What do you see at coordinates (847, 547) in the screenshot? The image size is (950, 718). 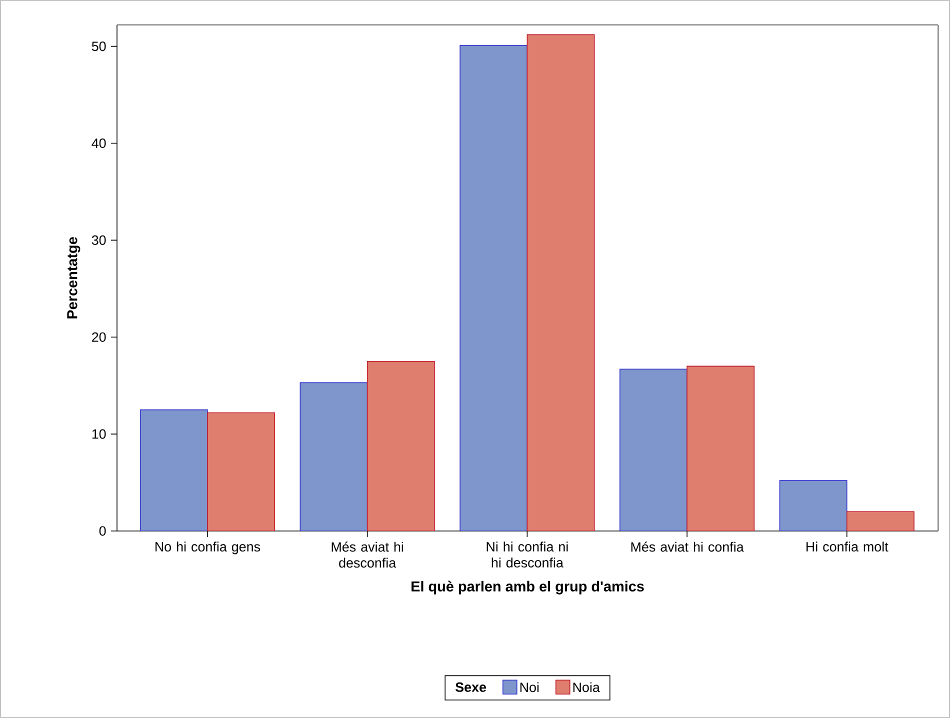 I see `x-tick-label: Hi confia molt` at bounding box center [847, 547].